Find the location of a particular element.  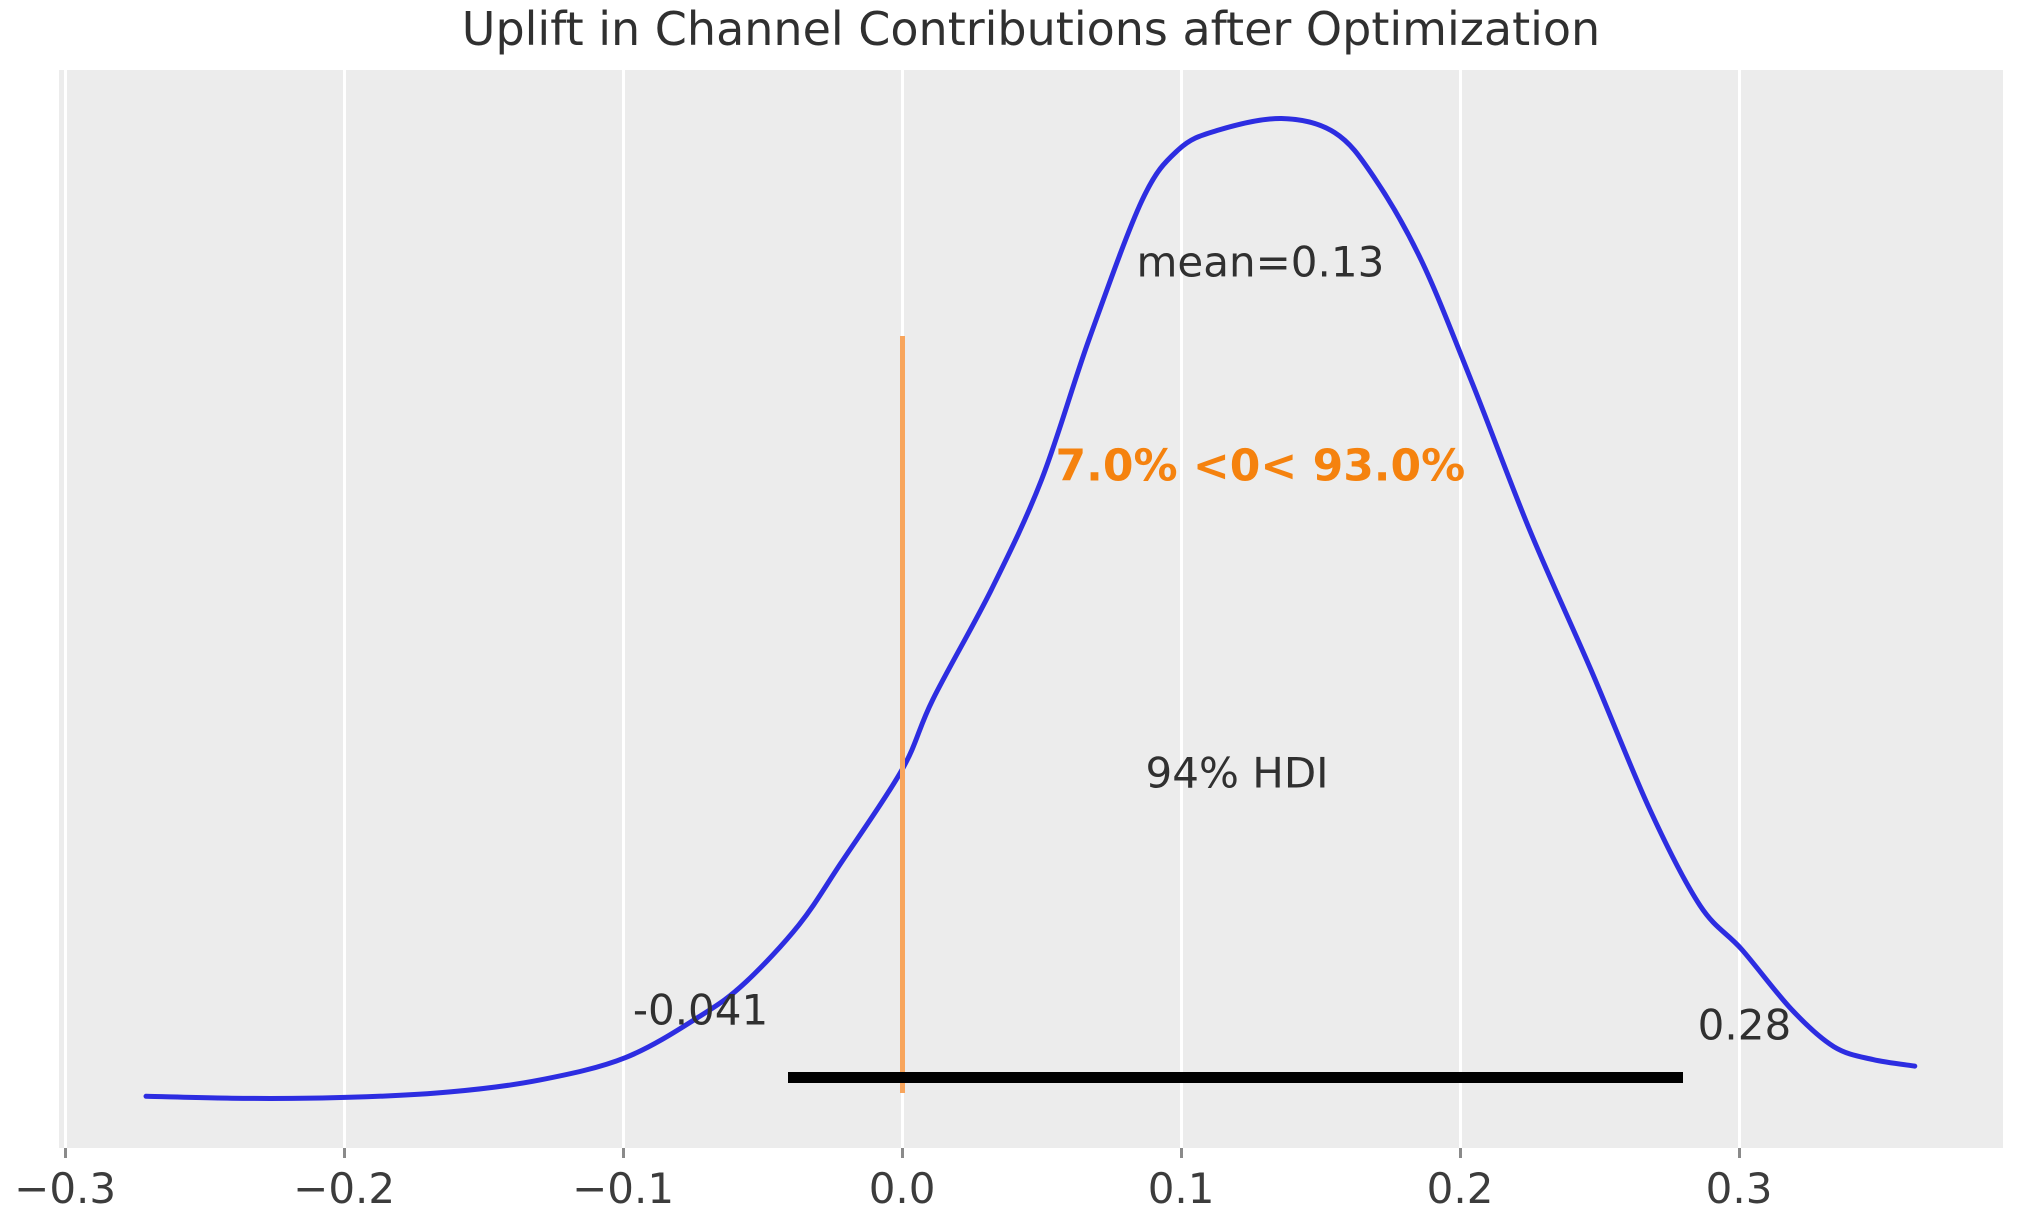

x-tick-label: 0.0 is located at coordinates (902, 1188).